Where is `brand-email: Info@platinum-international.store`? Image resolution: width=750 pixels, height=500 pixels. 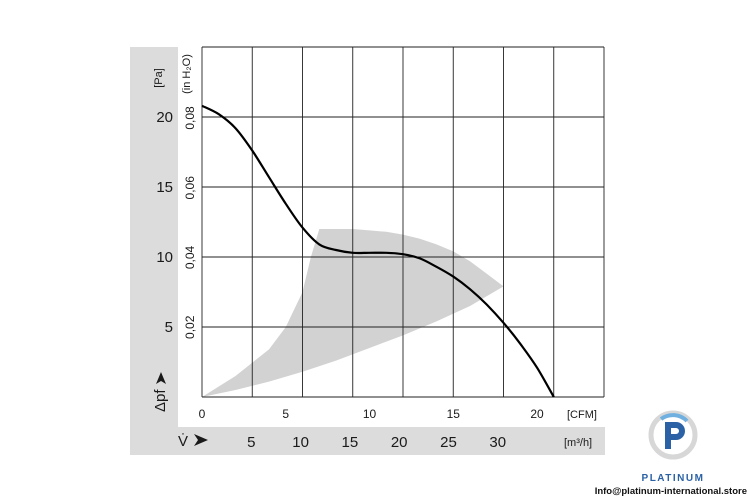 brand-email: Info@platinum-international.store is located at coordinates (671, 491).